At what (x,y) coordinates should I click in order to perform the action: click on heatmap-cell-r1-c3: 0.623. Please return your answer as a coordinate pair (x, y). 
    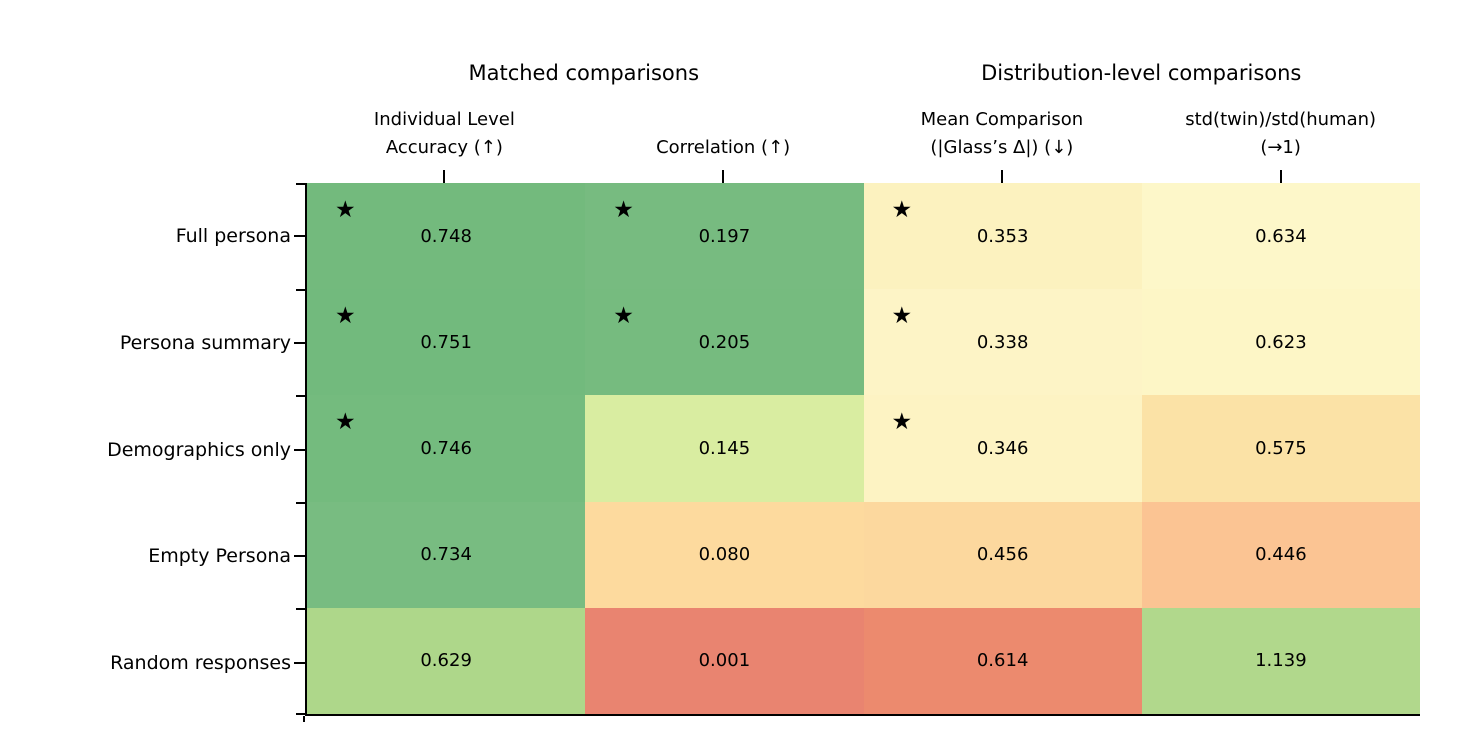
    Looking at the image, I should click on (1280, 342).